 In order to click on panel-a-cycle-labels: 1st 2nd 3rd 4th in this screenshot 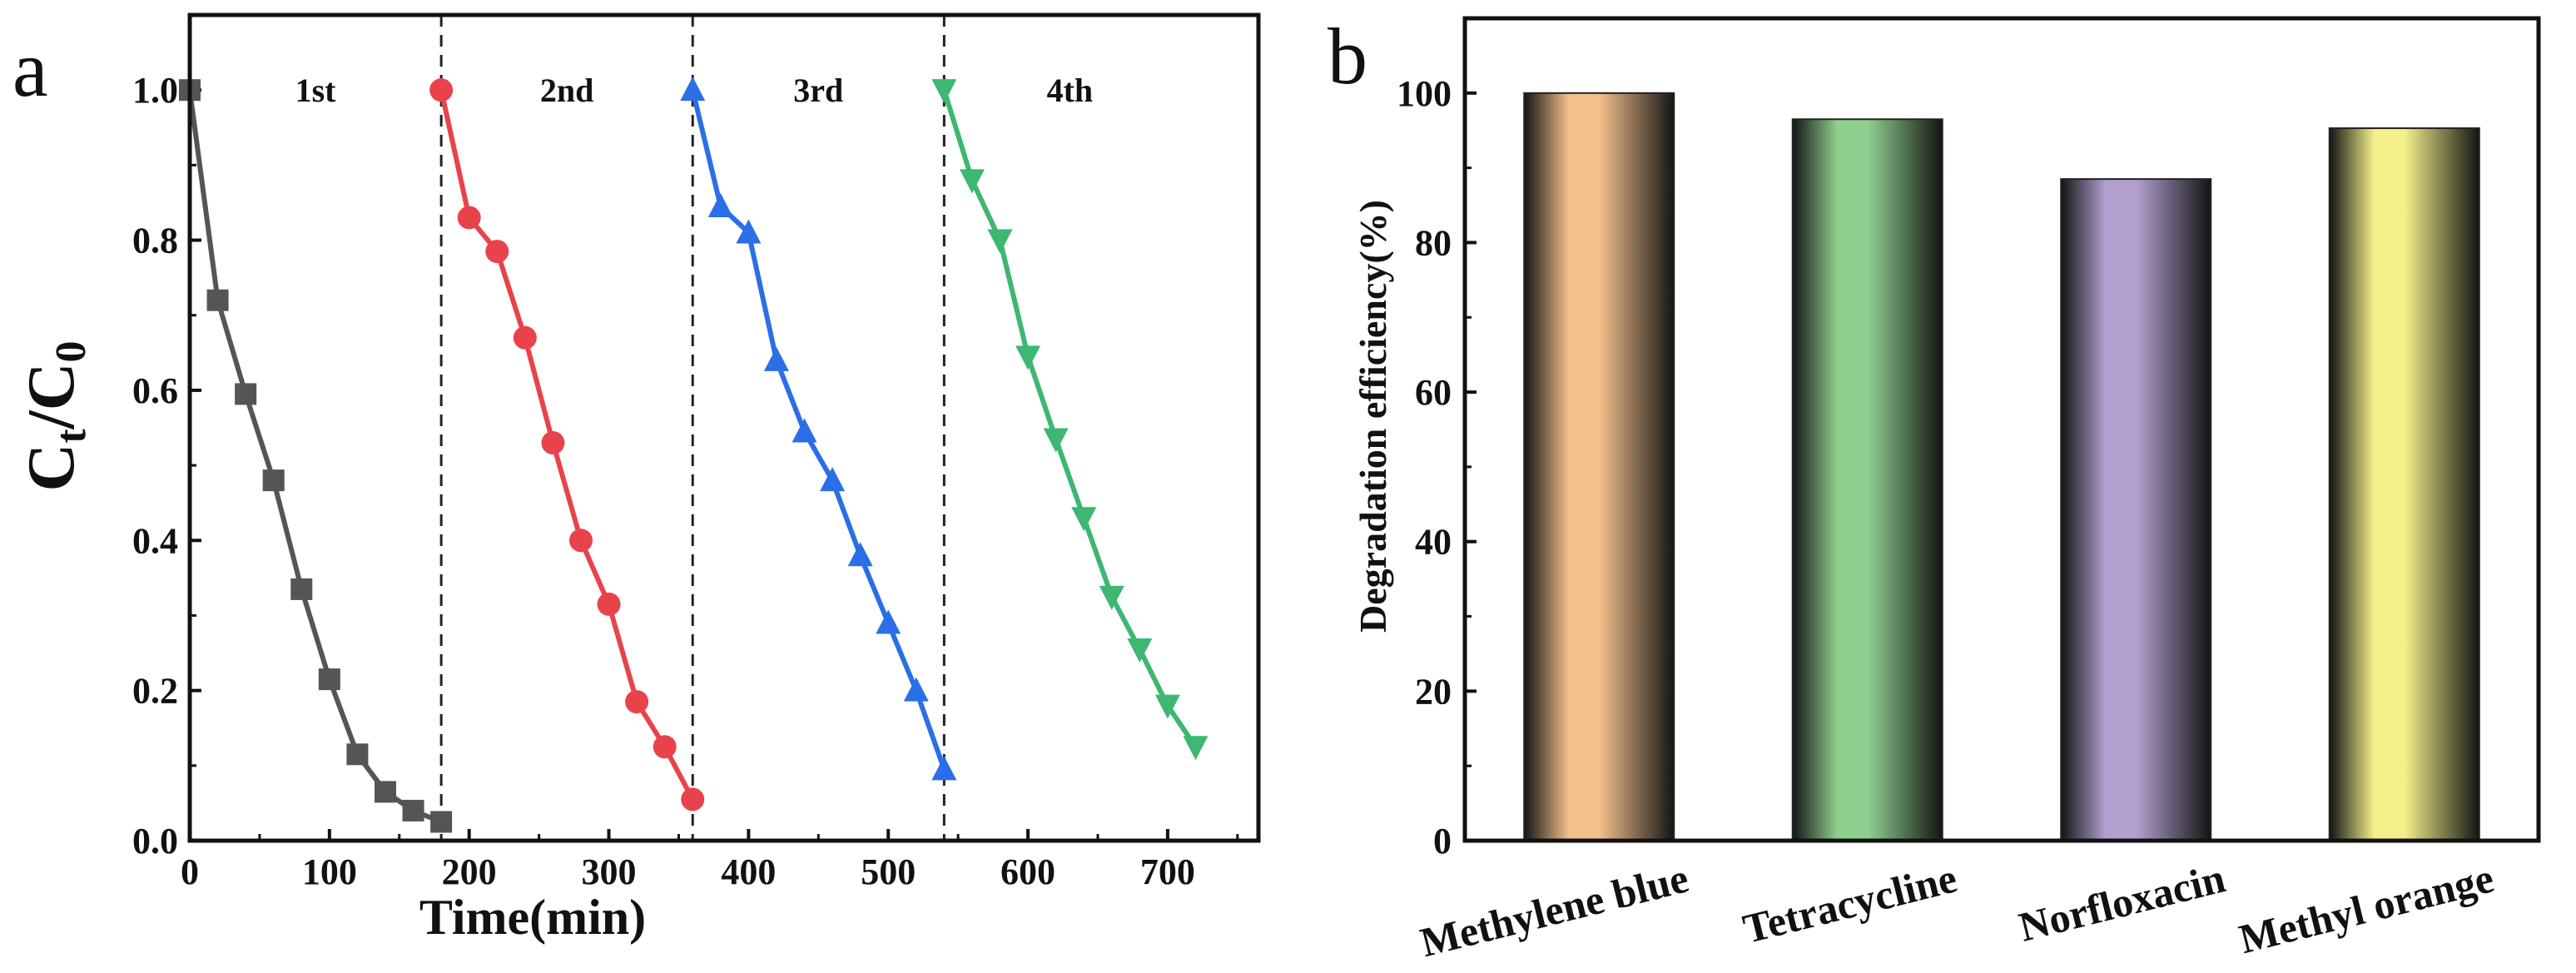, I will do `click(694, 91)`.